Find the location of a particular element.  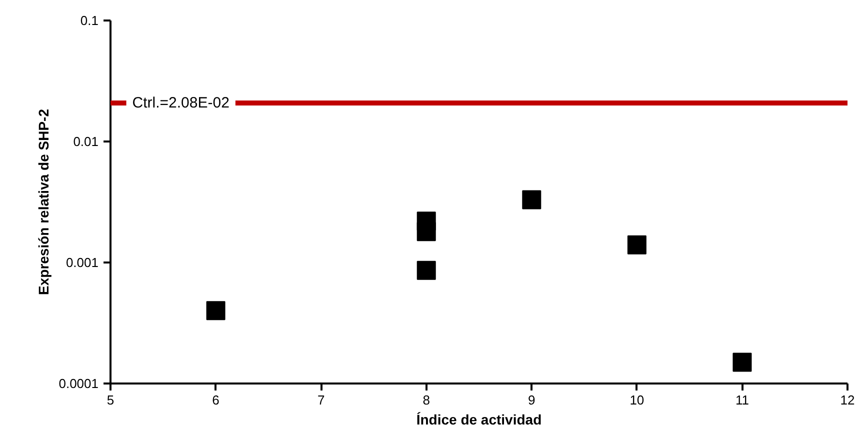

x-tick-label: 11 is located at coordinates (742, 400).